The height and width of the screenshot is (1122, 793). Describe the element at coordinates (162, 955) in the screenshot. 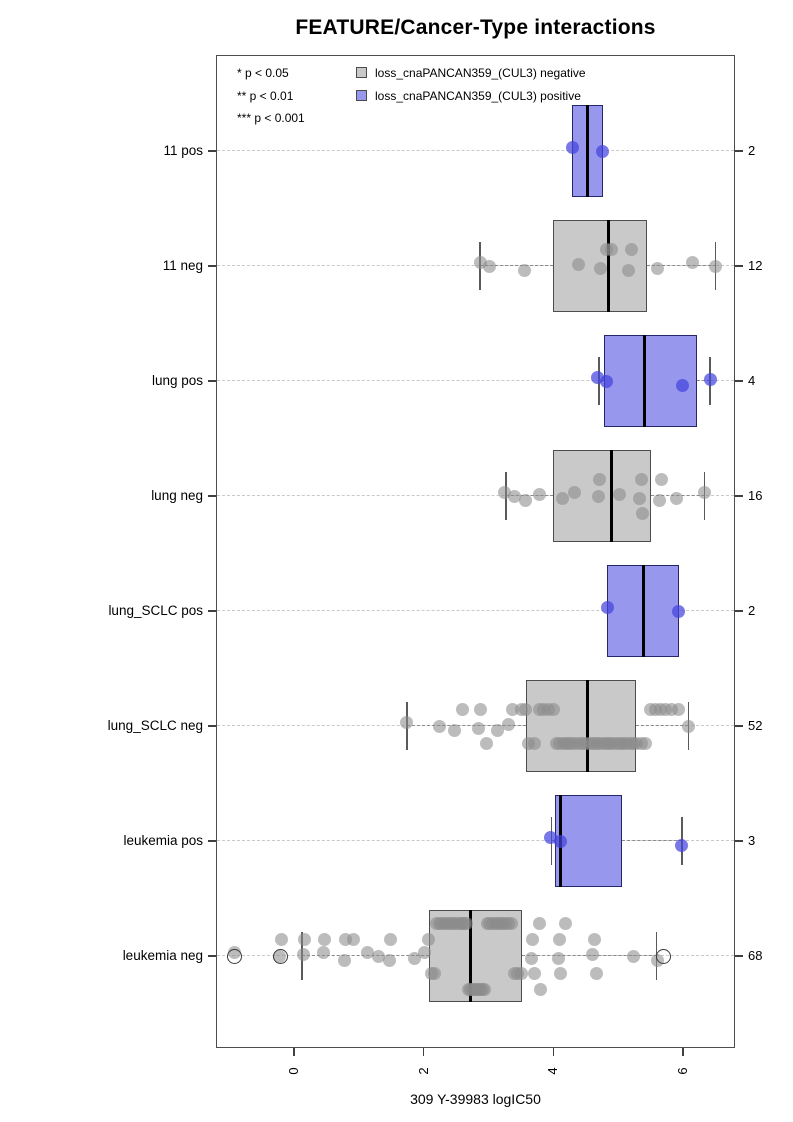

I see `row-label: leukemia neg` at that location.